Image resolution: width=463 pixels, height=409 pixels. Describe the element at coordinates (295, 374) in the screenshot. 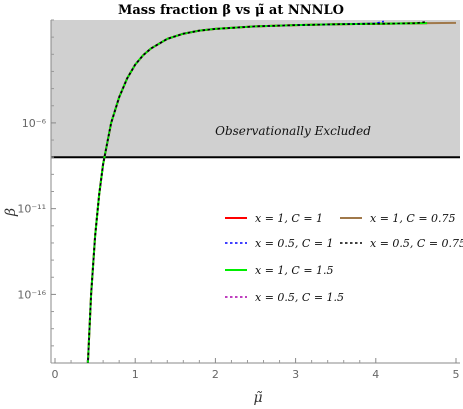

I see `x-tick-label: 3` at that location.